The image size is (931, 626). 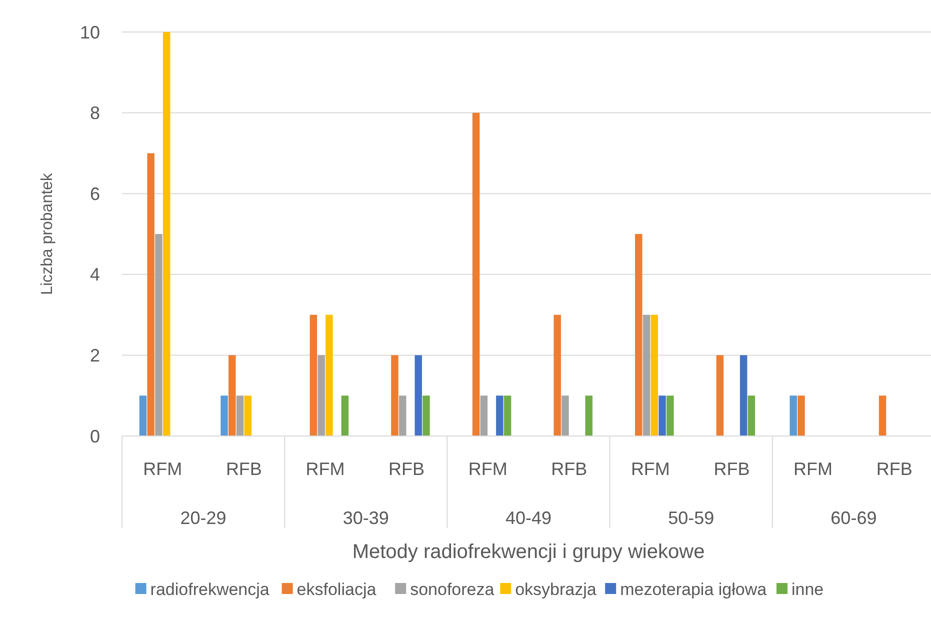 What do you see at coordinates (808, 589) in the screenshot?
I see `legend-label: inne` at bounding box center [808, 589].